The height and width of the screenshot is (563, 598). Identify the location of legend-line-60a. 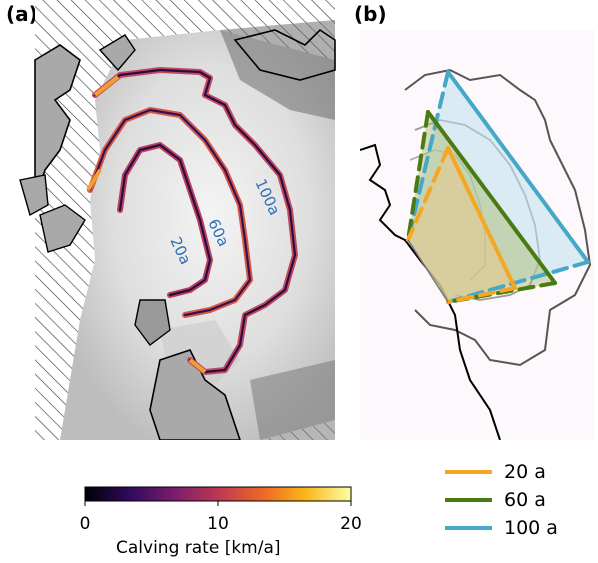
(468, 500).